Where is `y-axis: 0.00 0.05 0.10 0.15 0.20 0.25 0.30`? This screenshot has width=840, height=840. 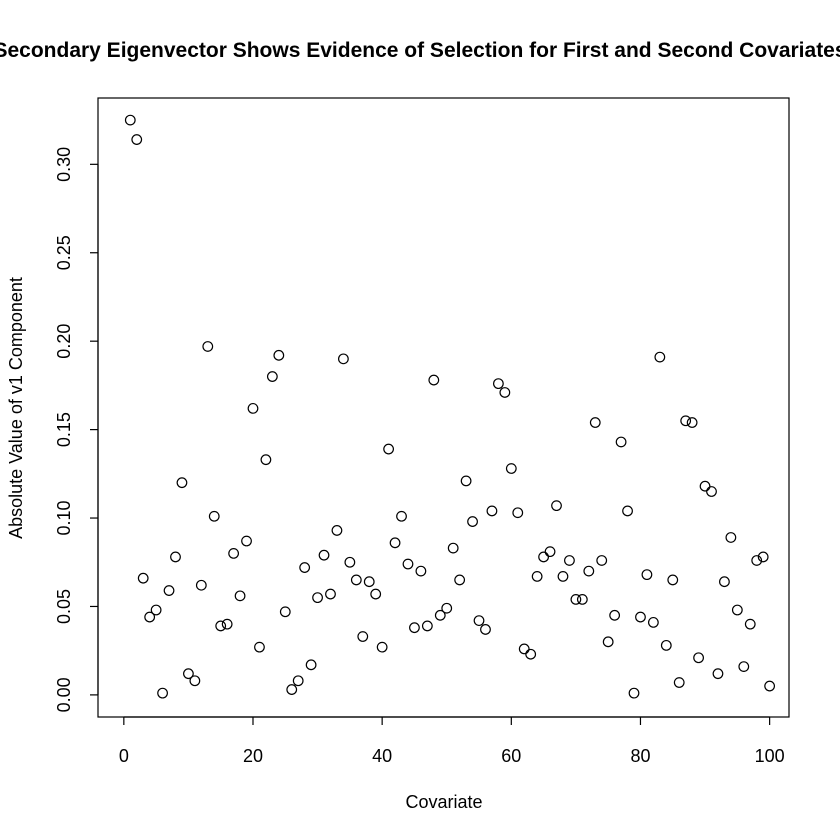
y-axis: 0.00 0.05 0.10 0.15 0.20 0.25 0.30 is located at coordinates (76, 429).